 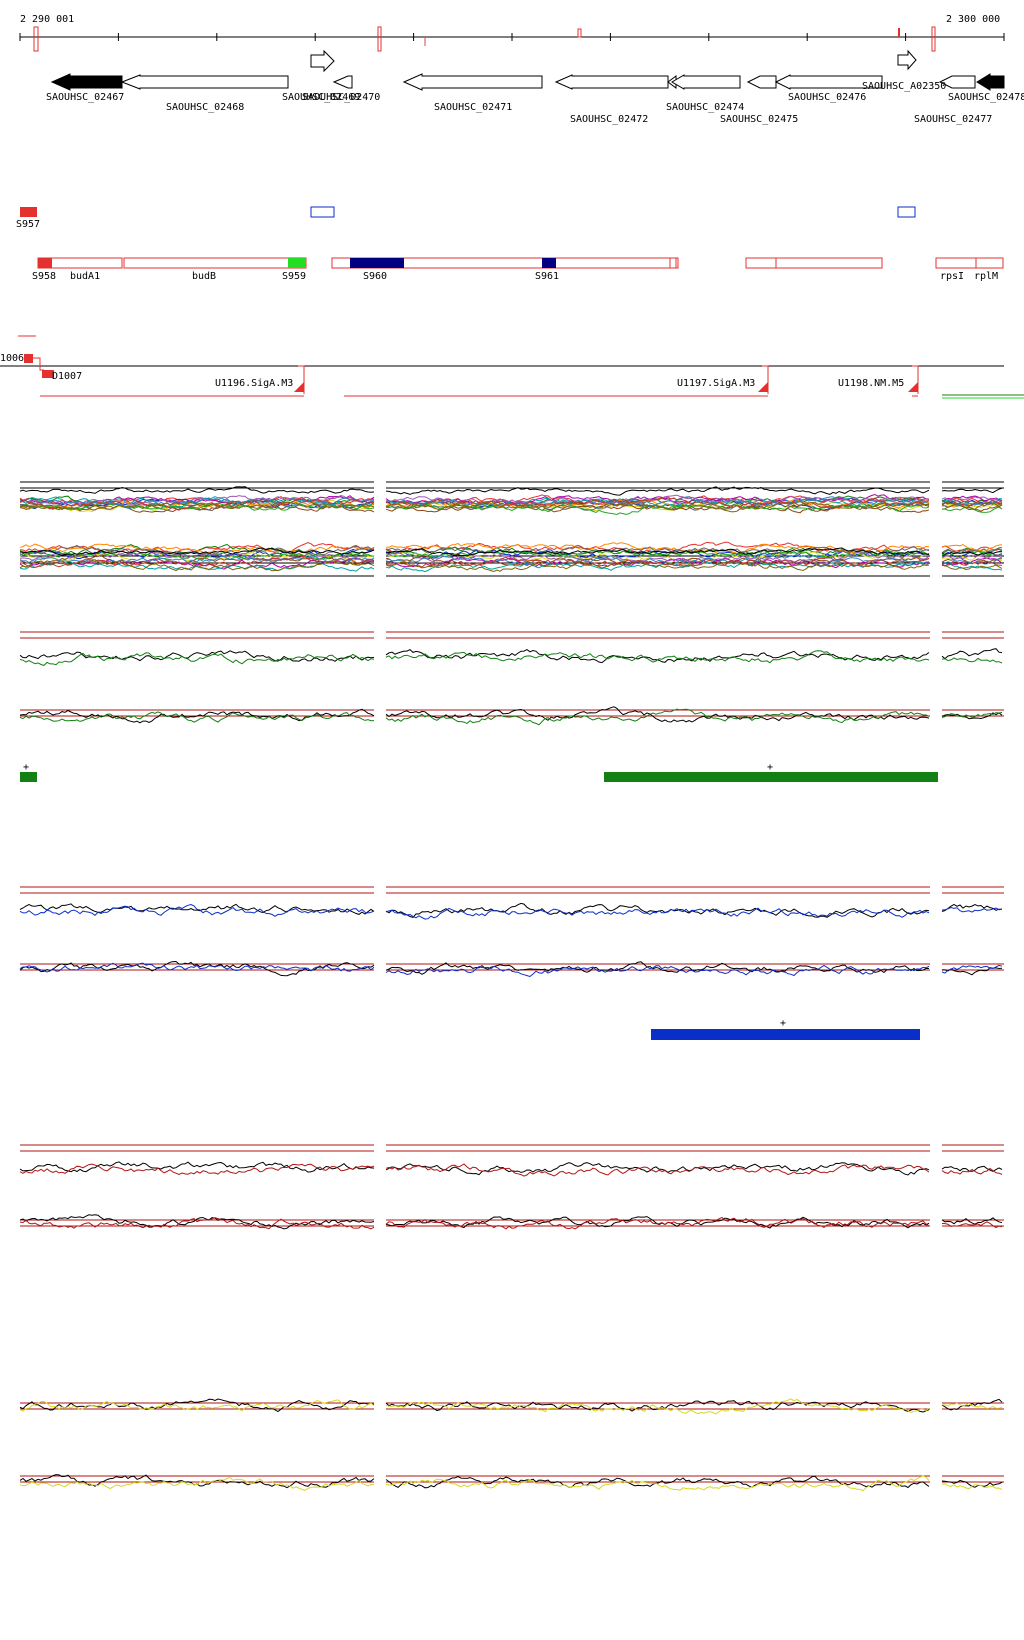 What do you see at coordinates (67, 376) in the screenshot?
I see `tu-label: D1007` at bounding box center [67, 376].